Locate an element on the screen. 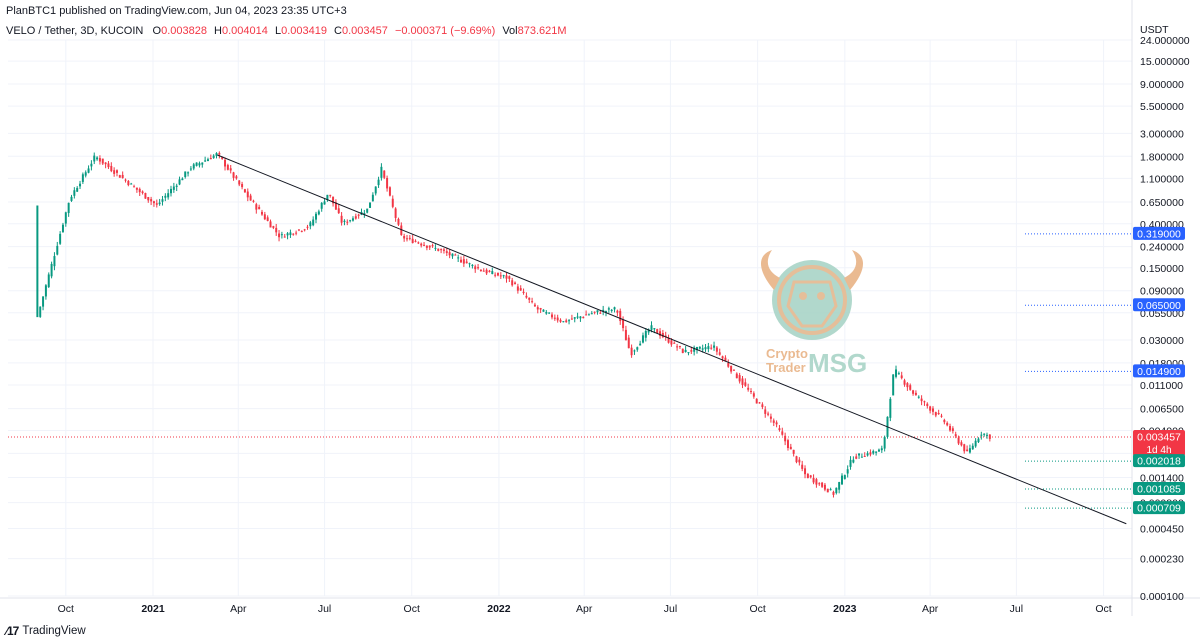  y-tick-label: 9.000000 is located at coordinates (1162, 85).